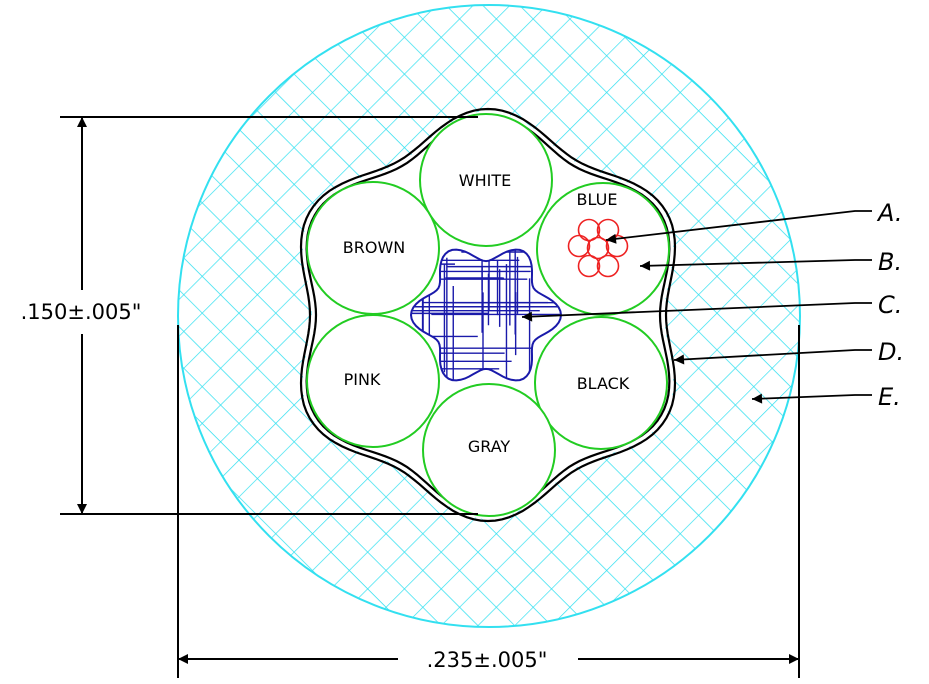 Image resolution: width=929 pixels, height=684 pixels. I want to click on callout-label-b: B., so click(890, 262).